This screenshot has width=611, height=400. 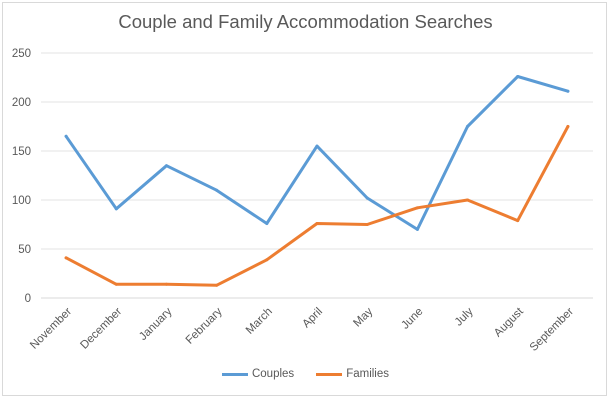 I want to click on legend: Couples Families, so click(x=305, y=374).